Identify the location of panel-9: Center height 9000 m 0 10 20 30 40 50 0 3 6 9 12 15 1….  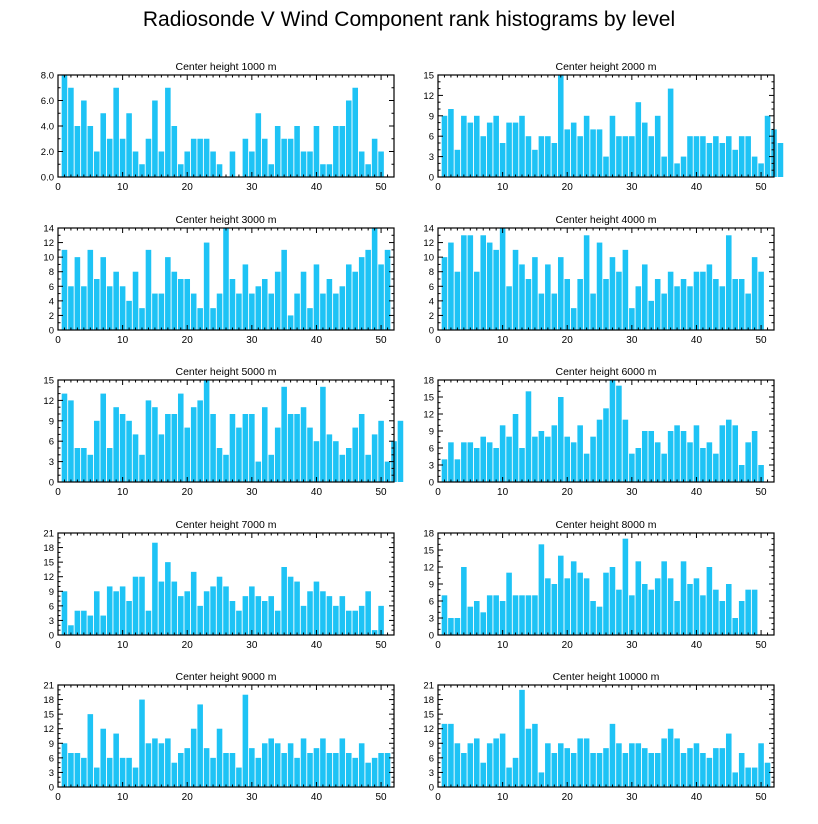
(219, 737).